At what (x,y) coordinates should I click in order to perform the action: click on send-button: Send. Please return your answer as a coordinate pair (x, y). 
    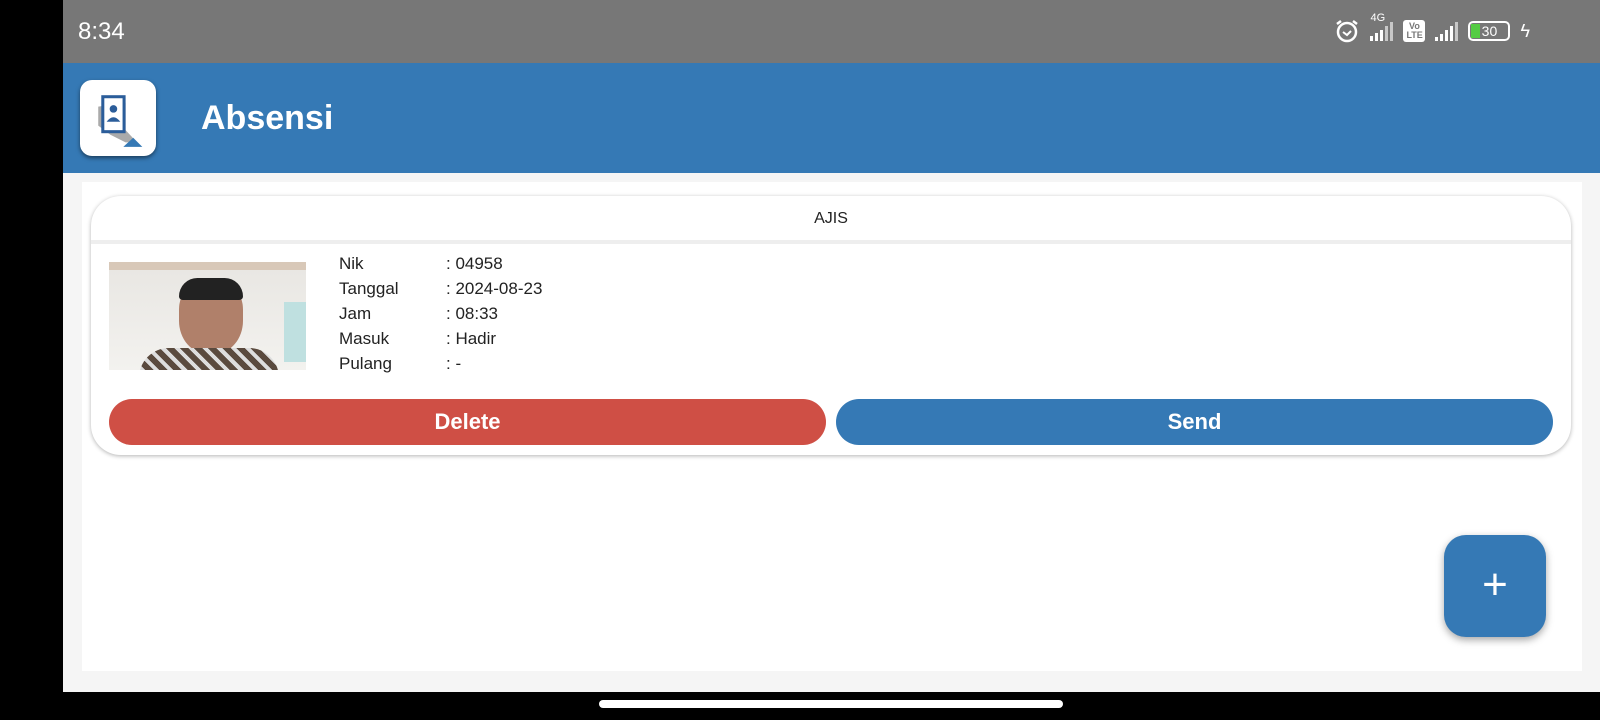
    Looking at the image, I should click on (1194, 422).